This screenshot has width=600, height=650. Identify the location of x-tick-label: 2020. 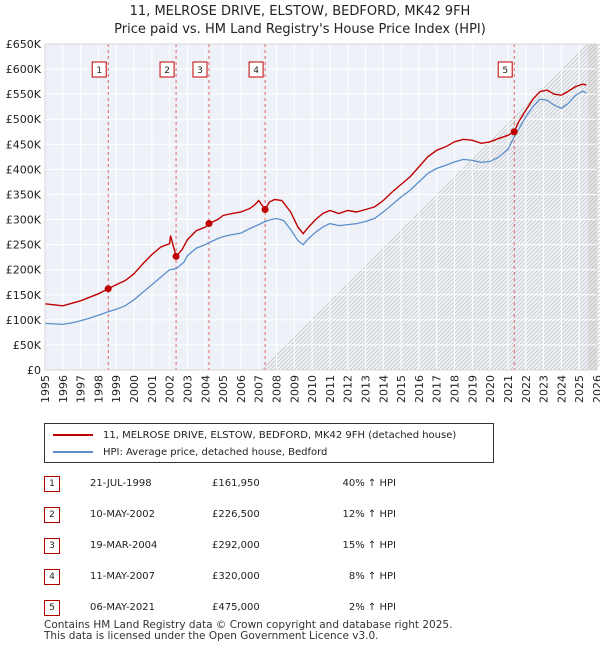
(490, 389).